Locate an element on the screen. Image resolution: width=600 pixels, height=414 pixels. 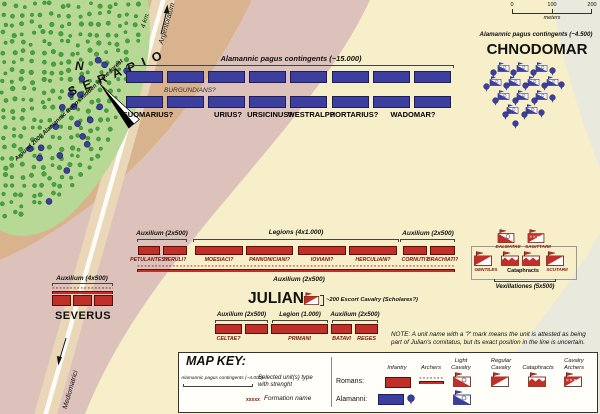
roman-unit-name: BRACHIATI? is located at coordinates (442, 260).